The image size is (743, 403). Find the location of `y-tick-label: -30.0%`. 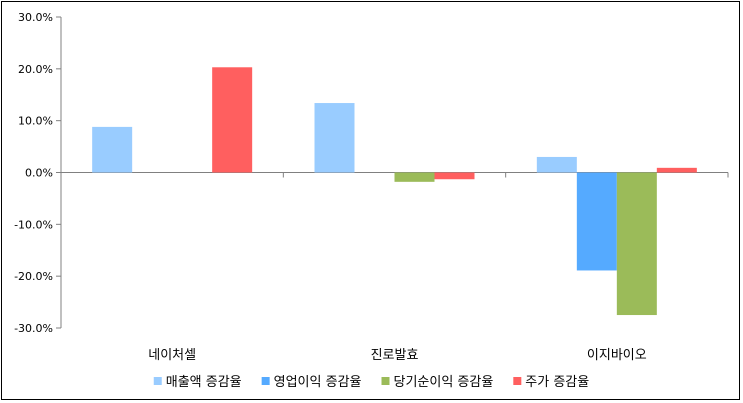

y-tick-label: -30.0% is located at coordinates (33, 328).